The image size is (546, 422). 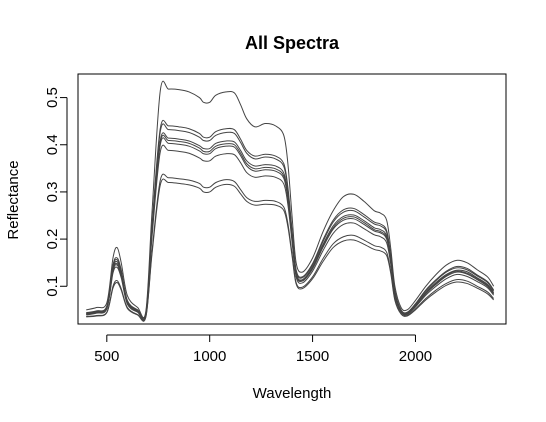 What do you see at coordinates (263, 349) in the screenshot?
I see `x-axis: 500 1000 1500 2000` at bounding box center [263, 349].